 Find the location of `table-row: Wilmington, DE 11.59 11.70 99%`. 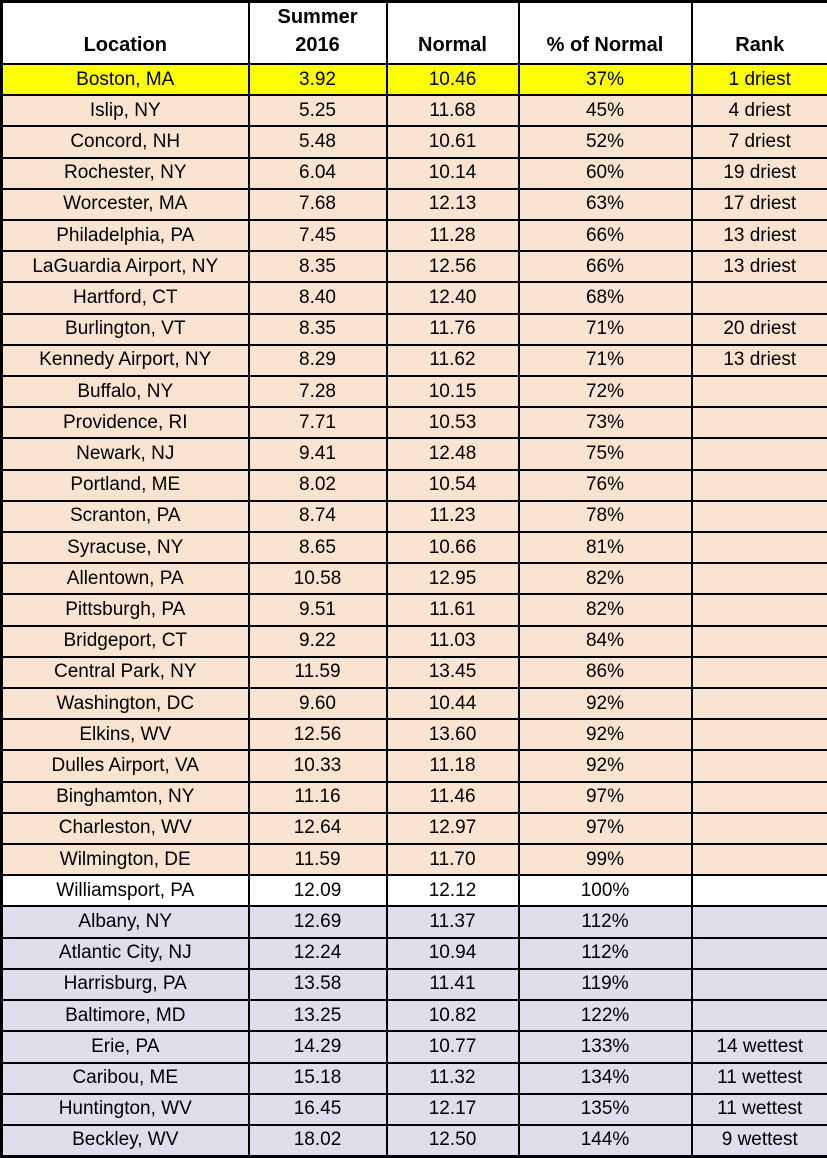

table-row: Wilmington, DE 11.59 11.70 99% is located at coordinates (413, 860).